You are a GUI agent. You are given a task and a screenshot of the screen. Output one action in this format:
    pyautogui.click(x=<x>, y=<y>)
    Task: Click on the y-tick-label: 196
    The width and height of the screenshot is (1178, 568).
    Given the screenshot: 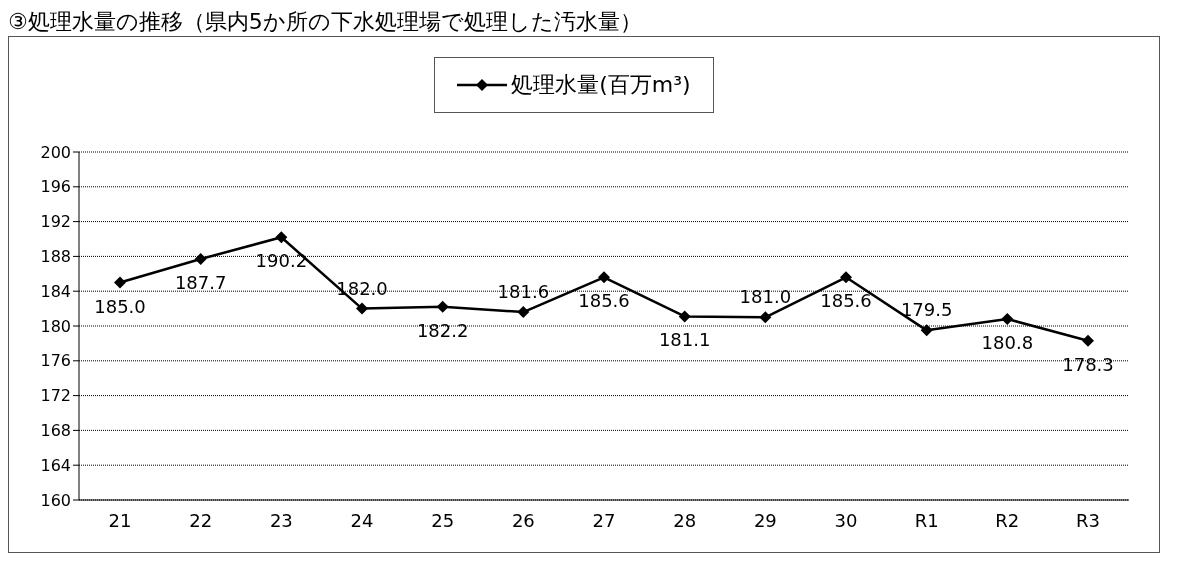 What is the action you would take?
    pyautogui.click(x=55, y=187)
    